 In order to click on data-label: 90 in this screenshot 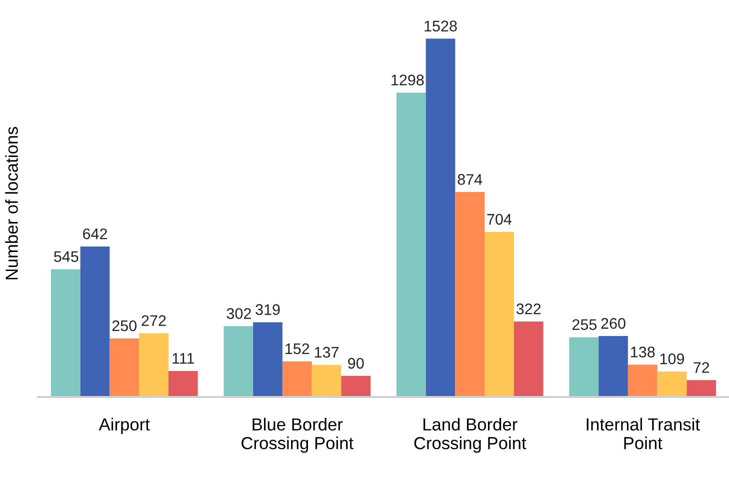, I will do `click(356, 363)`.